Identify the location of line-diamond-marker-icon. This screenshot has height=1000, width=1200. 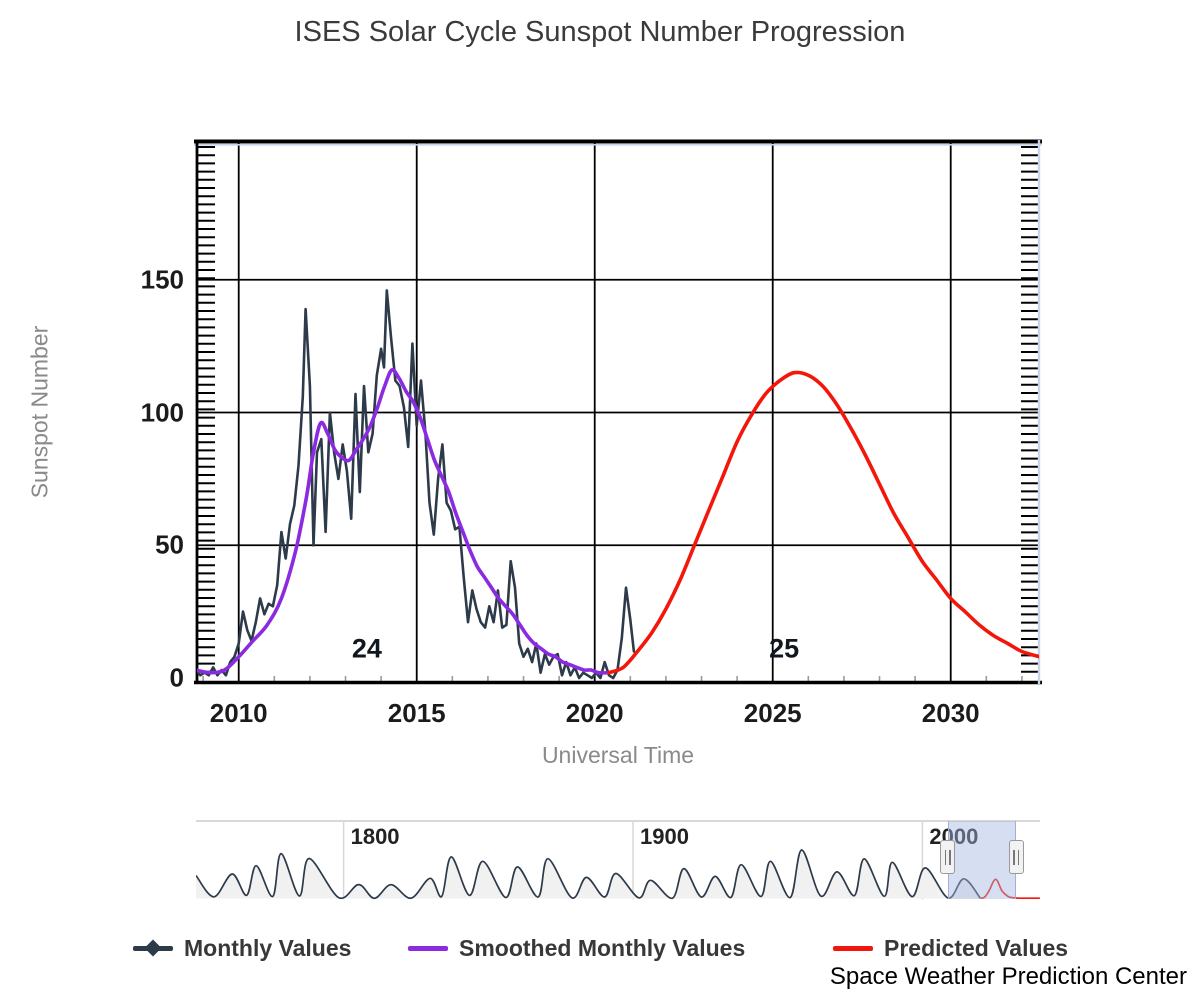
(153, 948).